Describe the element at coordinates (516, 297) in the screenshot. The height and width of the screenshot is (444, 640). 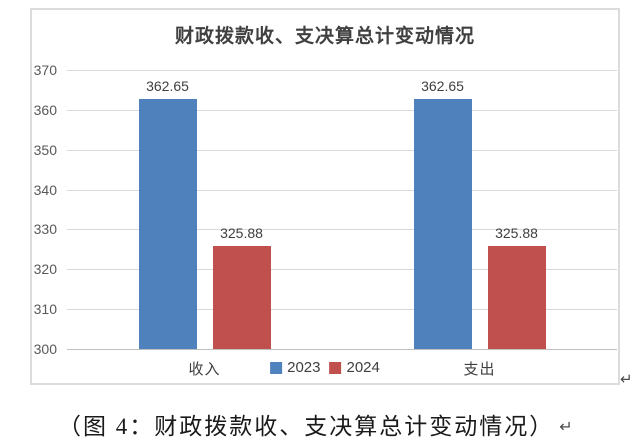
I see `bar-2024-支出` at that location.